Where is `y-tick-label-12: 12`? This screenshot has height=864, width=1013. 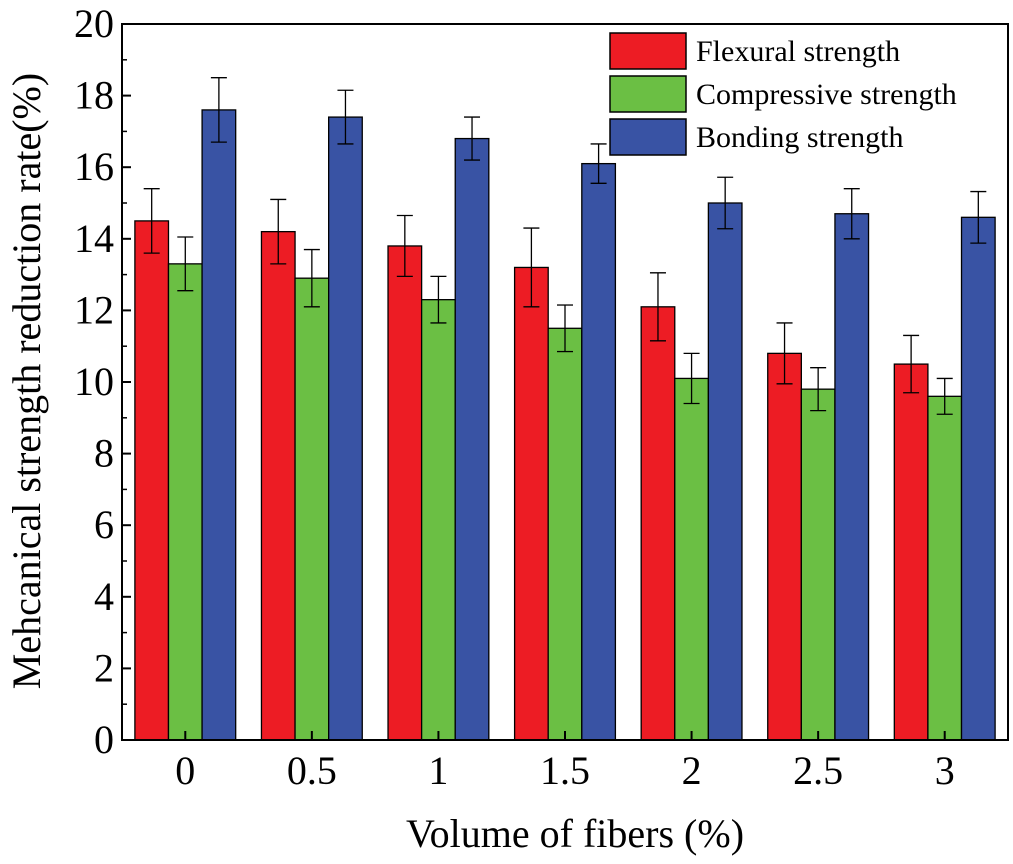
y-tick-label-12: 12 is located at coordinates (94, 309).